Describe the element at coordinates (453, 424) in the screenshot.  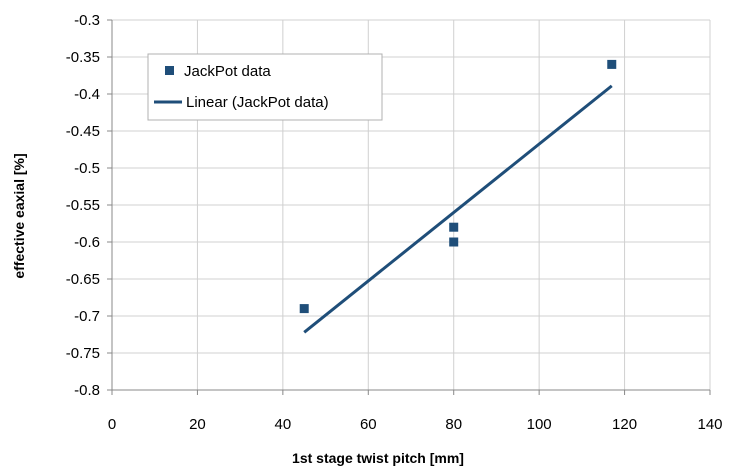
I see `x-tick-label: 80` at that location.